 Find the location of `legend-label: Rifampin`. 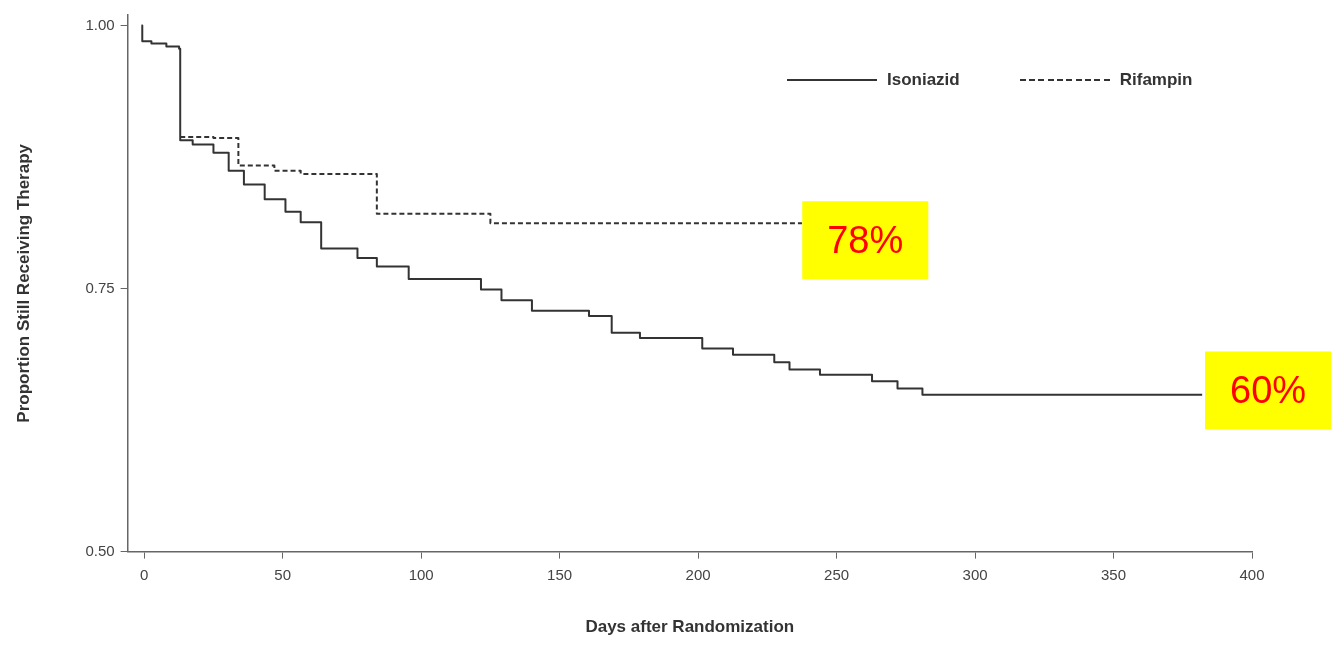

legend-label: Rifampin is located at coordinates (1156, 80).